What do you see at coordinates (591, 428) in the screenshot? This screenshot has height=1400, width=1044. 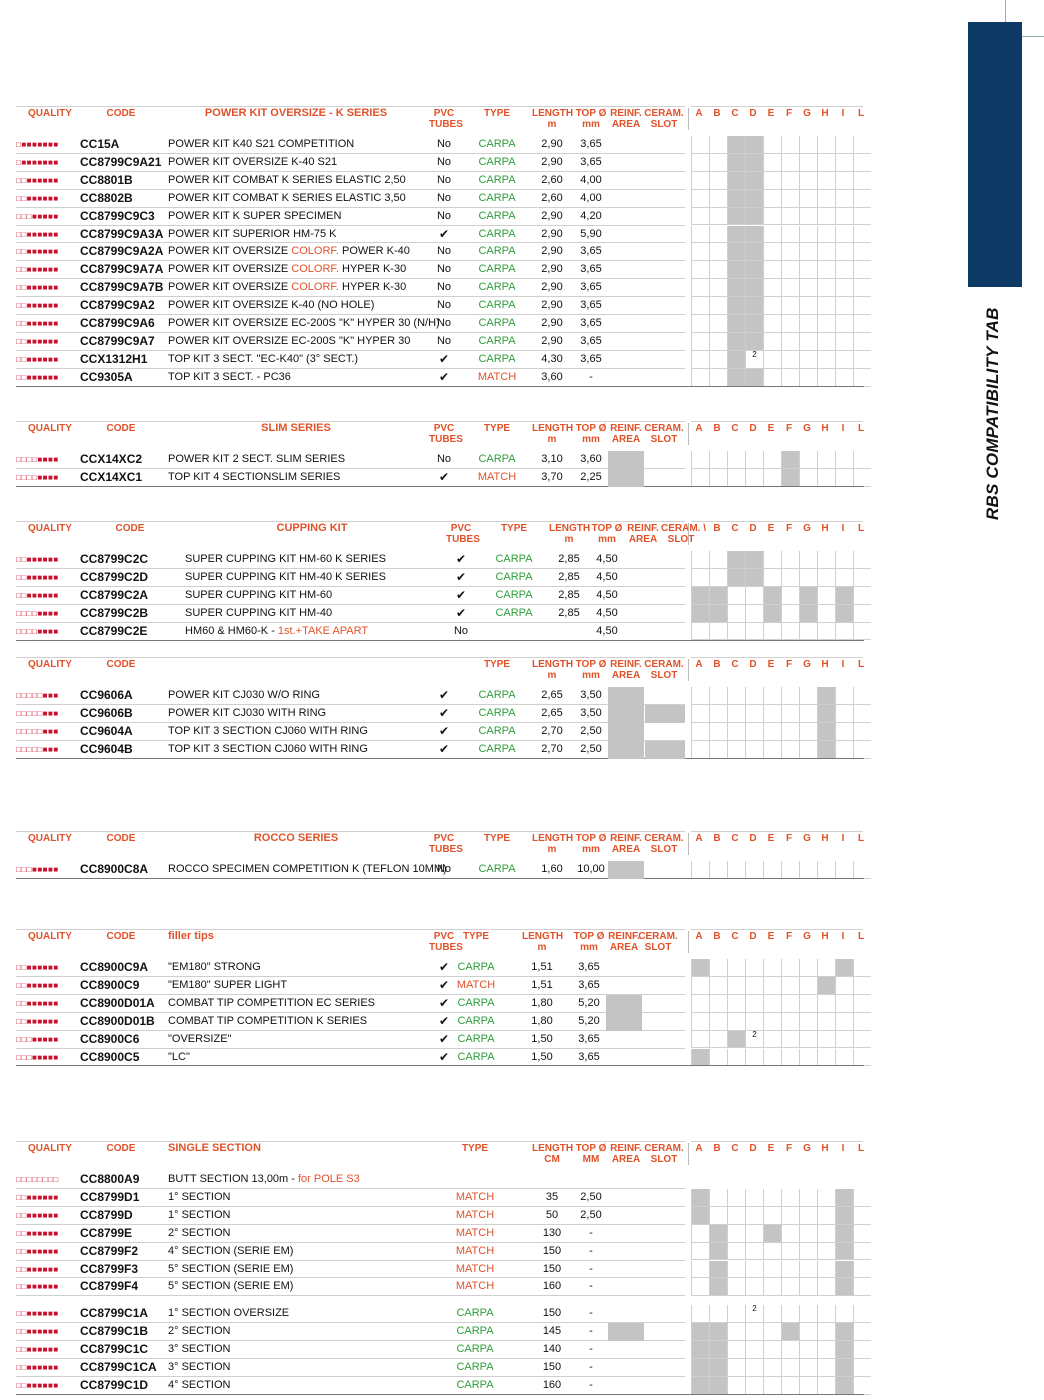 I see `top-diameter-header-line: TOP Ø` at bounding box center [591, 428].